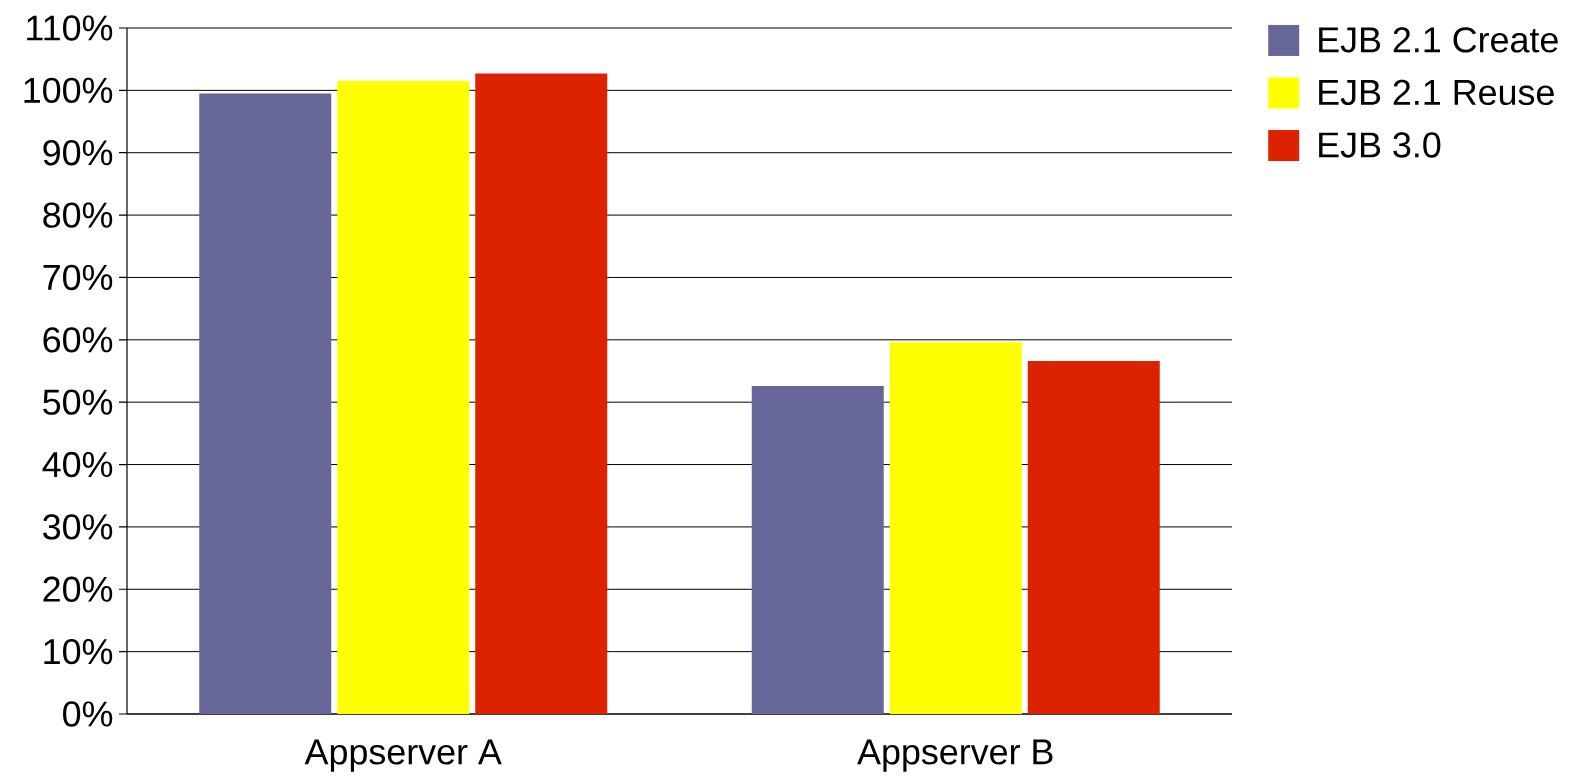 The height and width of the screenshot is (778, 1577). What do you see at coordinates (78, 215) in the screenshot?
I see `y-tick-label: 80%` at bounding box center [78, 215].